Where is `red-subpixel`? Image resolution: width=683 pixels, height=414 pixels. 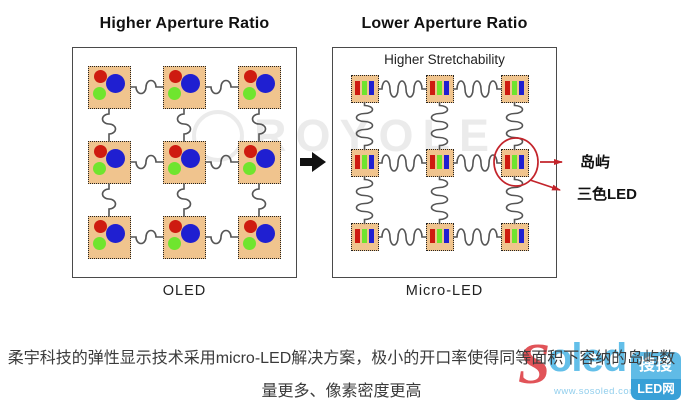
red-subpixel is located at coordinates (100, 76).